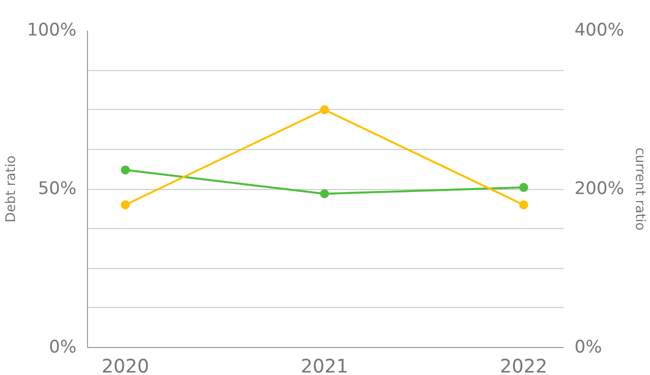 The height and width of the screenshot is (375, 650). What do you see at coordinates (126, 365) in the screenshot?
I see `x-tick-label: 2020` at bounding box center [126, 365].